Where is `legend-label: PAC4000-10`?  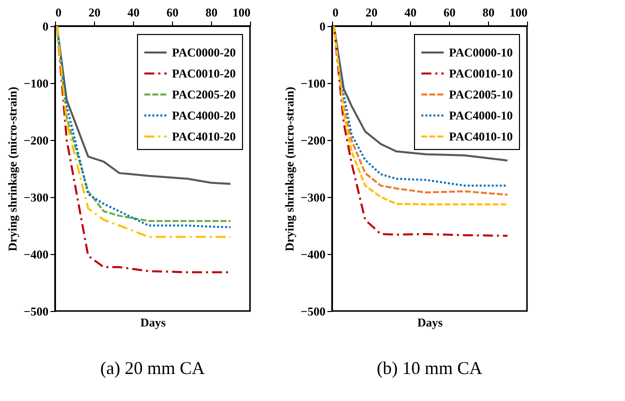 legend-label: PAC4000-10 is located at coordinates (481, 115).